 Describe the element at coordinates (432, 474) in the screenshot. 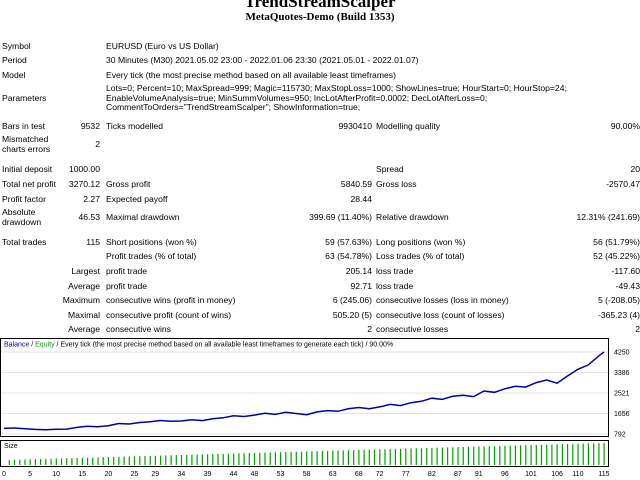

I see `x-tick-label: 82` at that location.